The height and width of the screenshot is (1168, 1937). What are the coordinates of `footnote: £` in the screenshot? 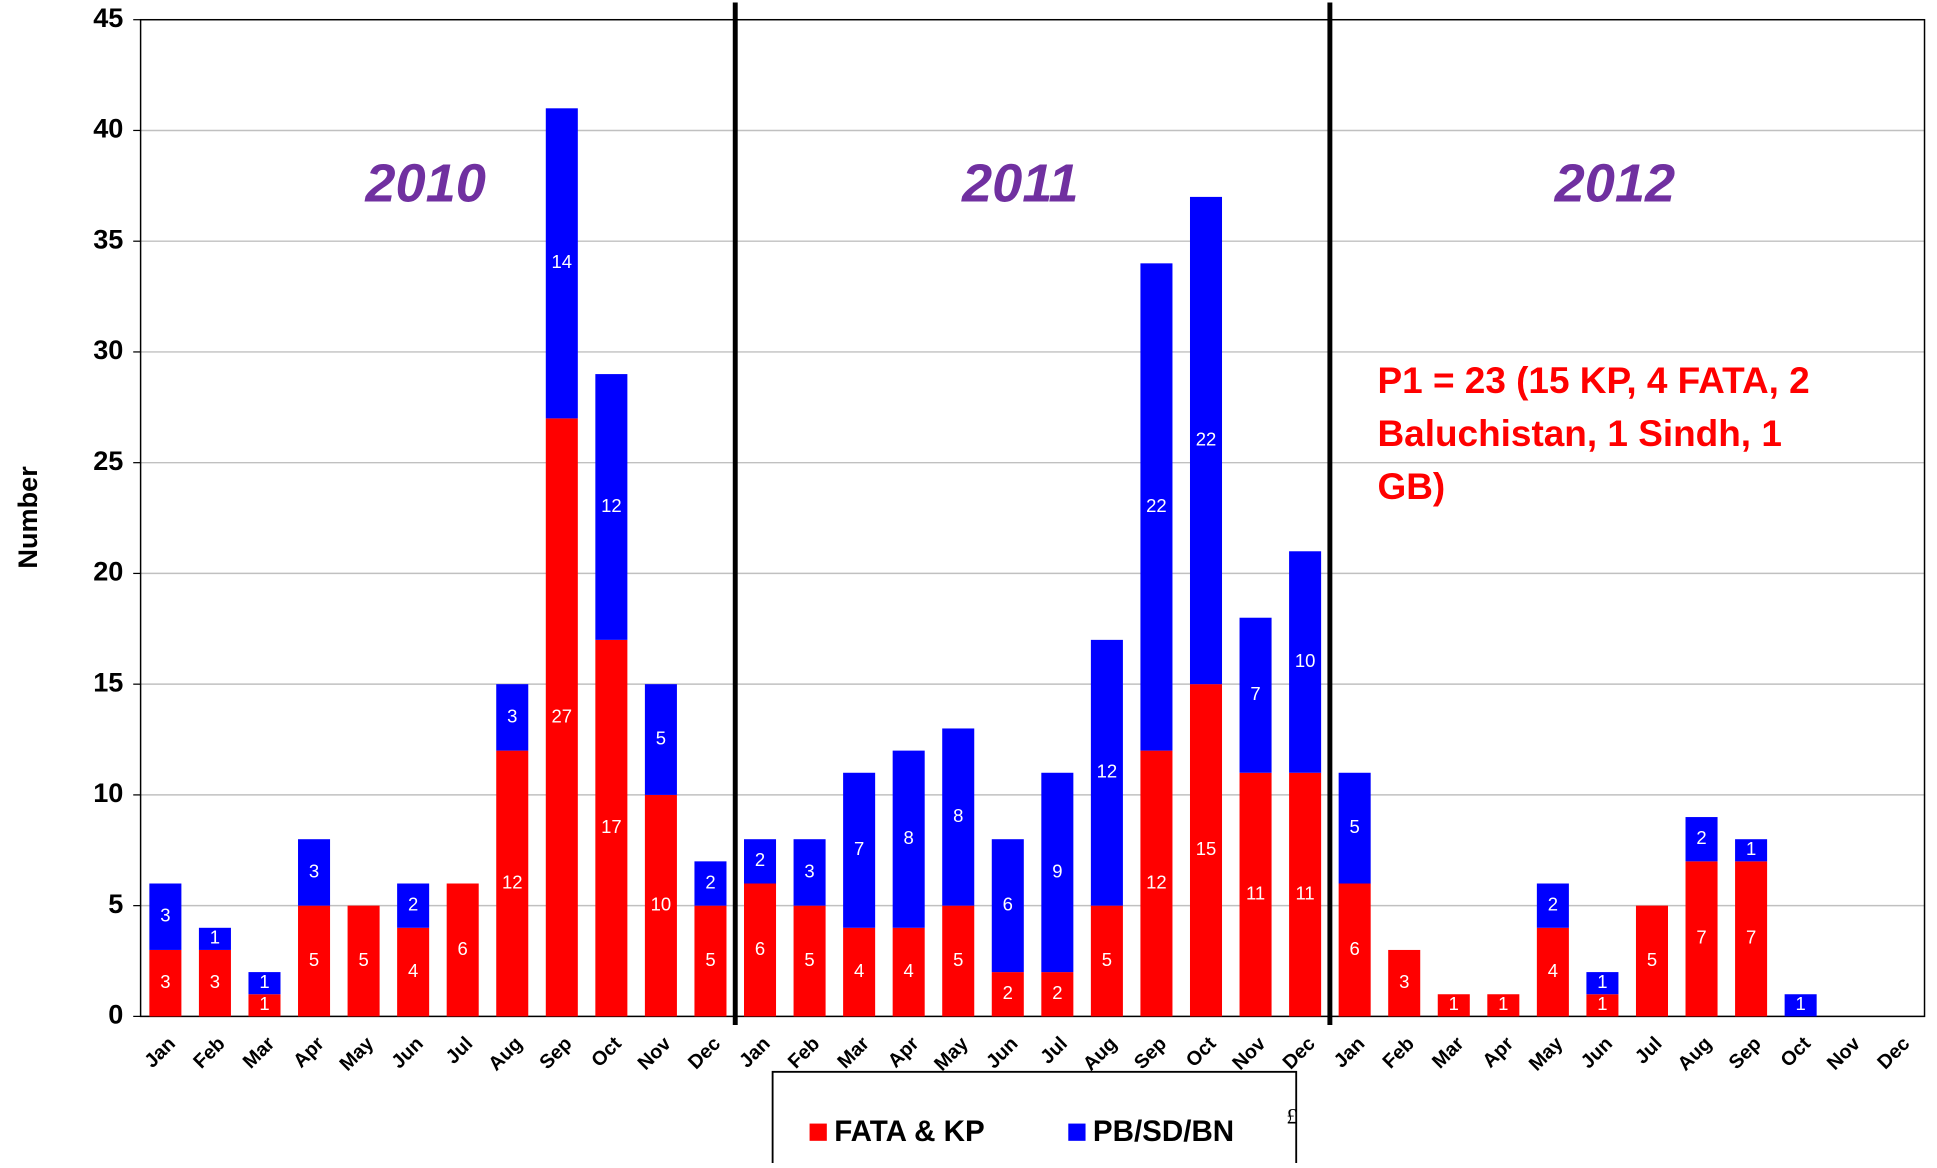 It's located at (1291, 1116).